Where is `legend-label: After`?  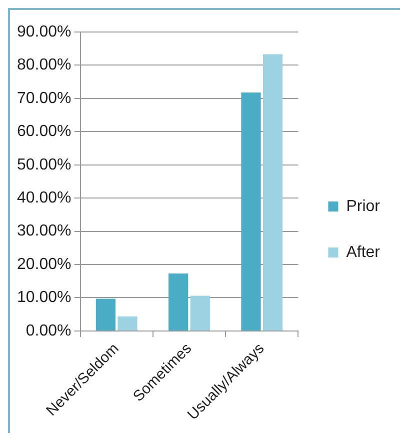 legend-label: After is located at coordinates (363, 252).